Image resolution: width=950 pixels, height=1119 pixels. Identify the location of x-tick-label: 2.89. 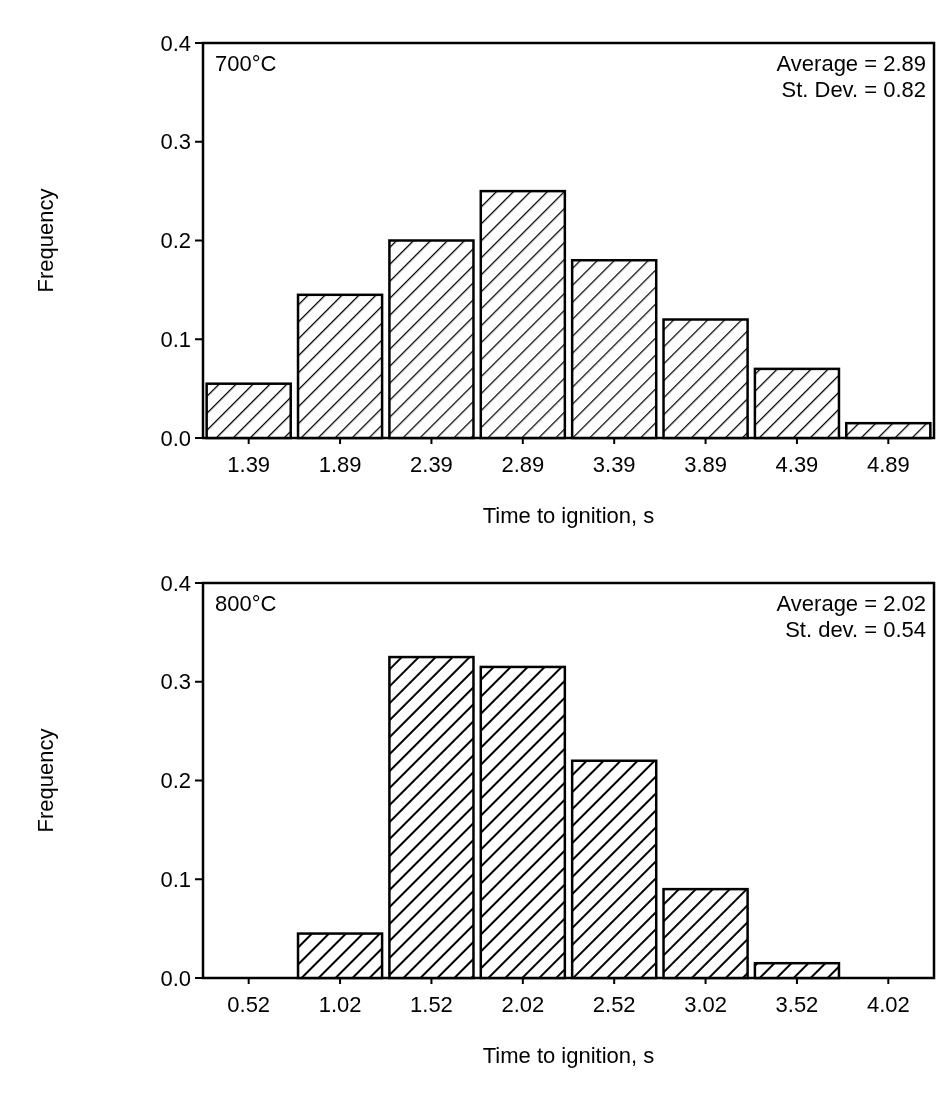
(523, 464).